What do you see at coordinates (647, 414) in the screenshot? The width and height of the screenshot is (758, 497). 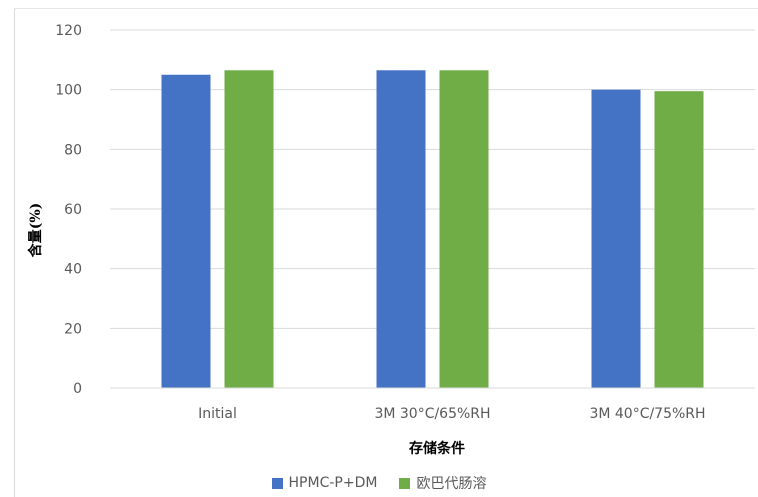 I see `x-tick-label: 3M 40°C/75%RH` at bounding box center [647, 414].